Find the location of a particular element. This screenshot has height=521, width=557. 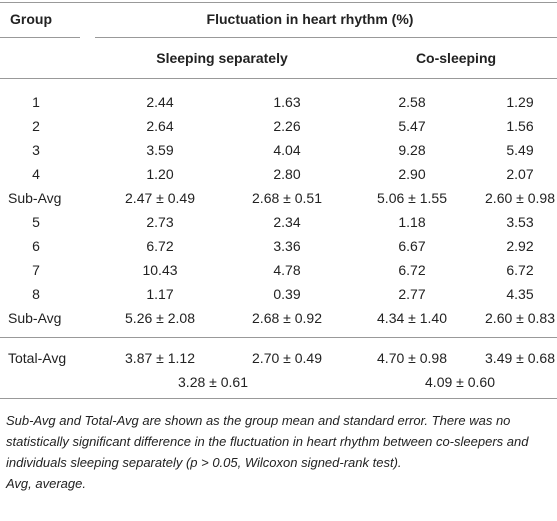

cell: 2.92 is located at coordinates (520, 246).